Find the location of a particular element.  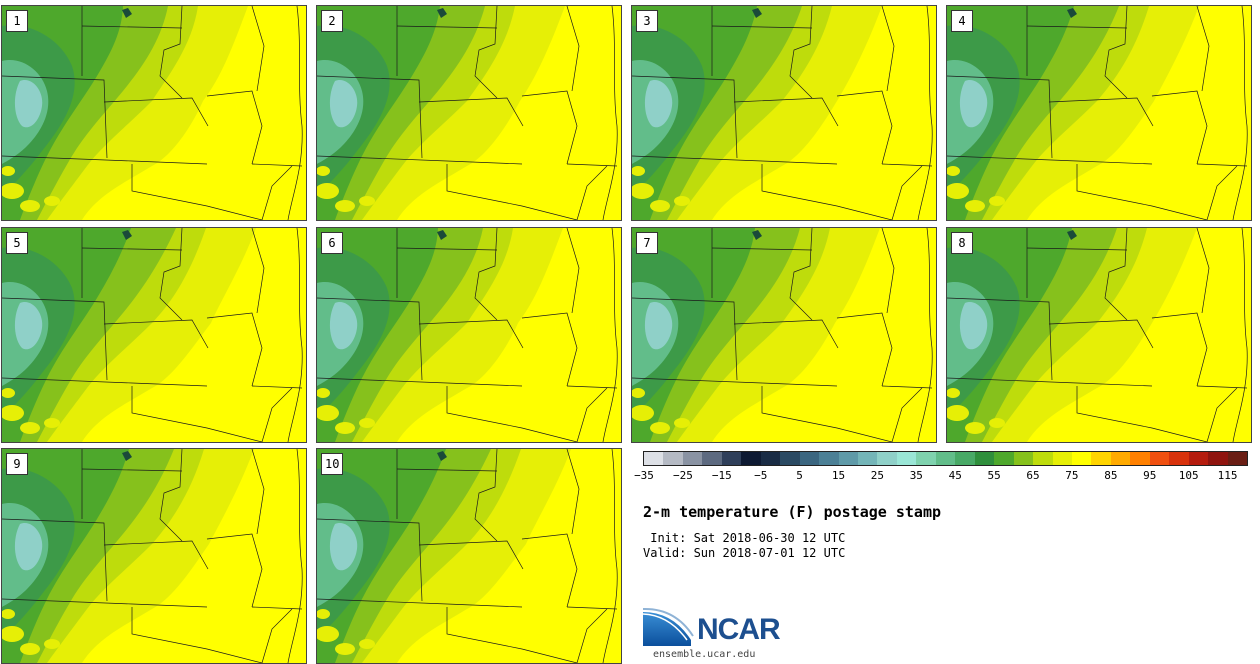

colorbar-tick-label: 35 is located at coordinates (916, 475).